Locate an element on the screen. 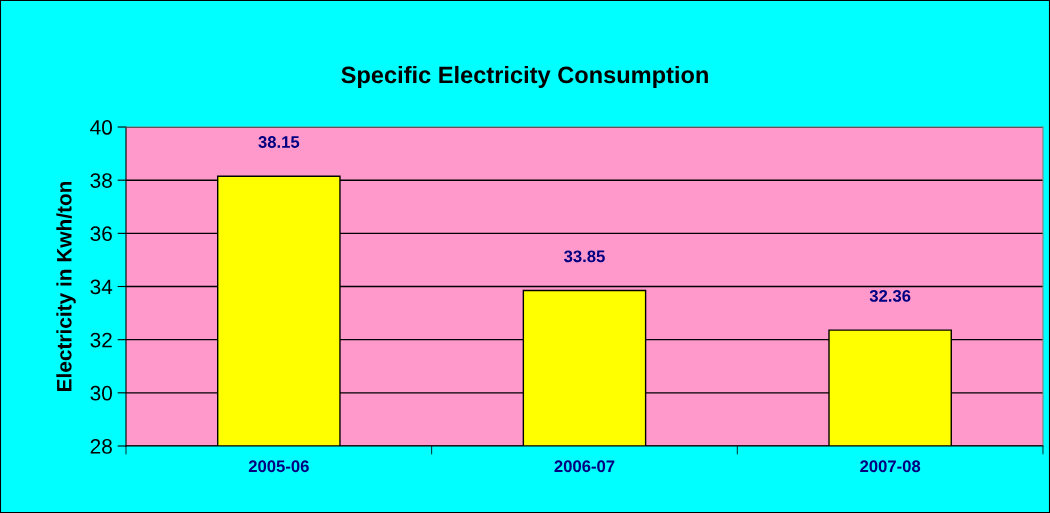 This screenshot has width=1050, height=513. data-label: 33.85 is located at coordinates (584, 256).